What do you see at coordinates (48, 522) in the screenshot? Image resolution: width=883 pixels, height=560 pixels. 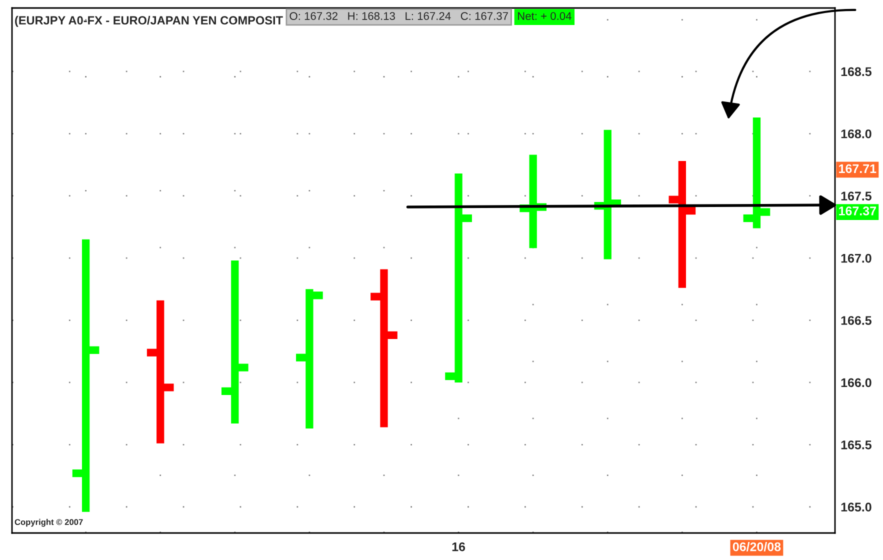 I see `annotation: Copyright © 2007` at bounding box center [48, 522].